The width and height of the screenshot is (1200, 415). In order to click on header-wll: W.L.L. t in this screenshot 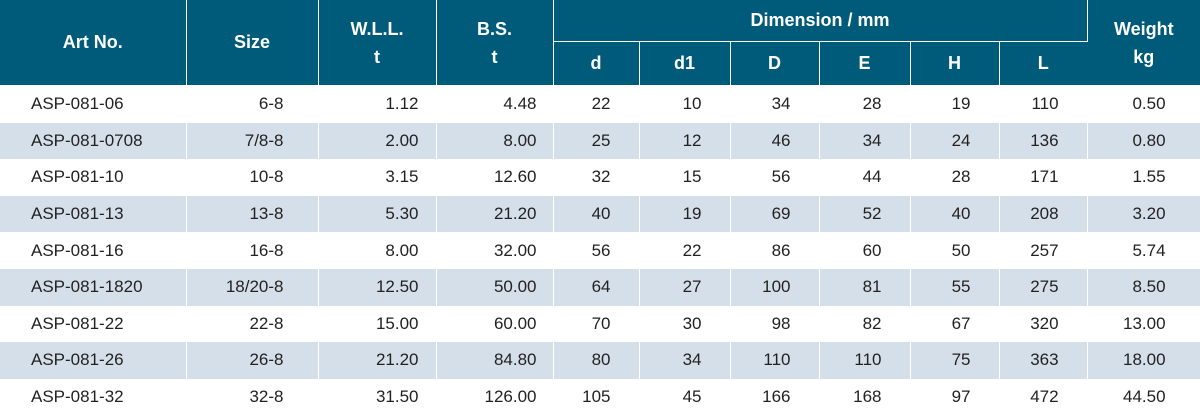, I will do `click(377, 43)`.